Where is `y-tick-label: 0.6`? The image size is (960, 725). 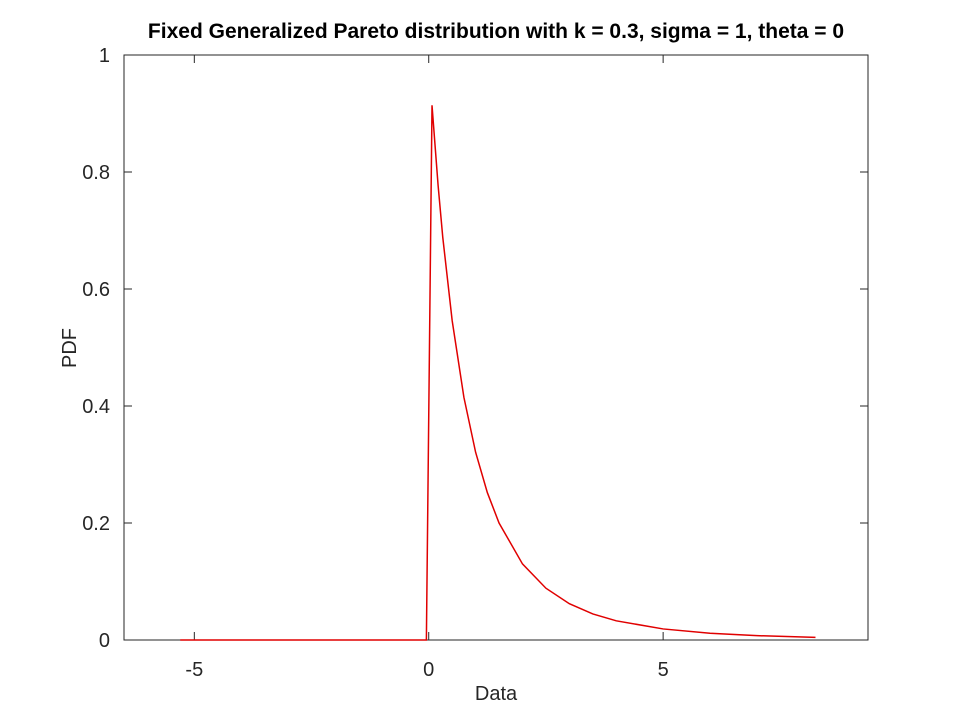 y-tick-label: 0.6 is located at coordinates (96, 290).